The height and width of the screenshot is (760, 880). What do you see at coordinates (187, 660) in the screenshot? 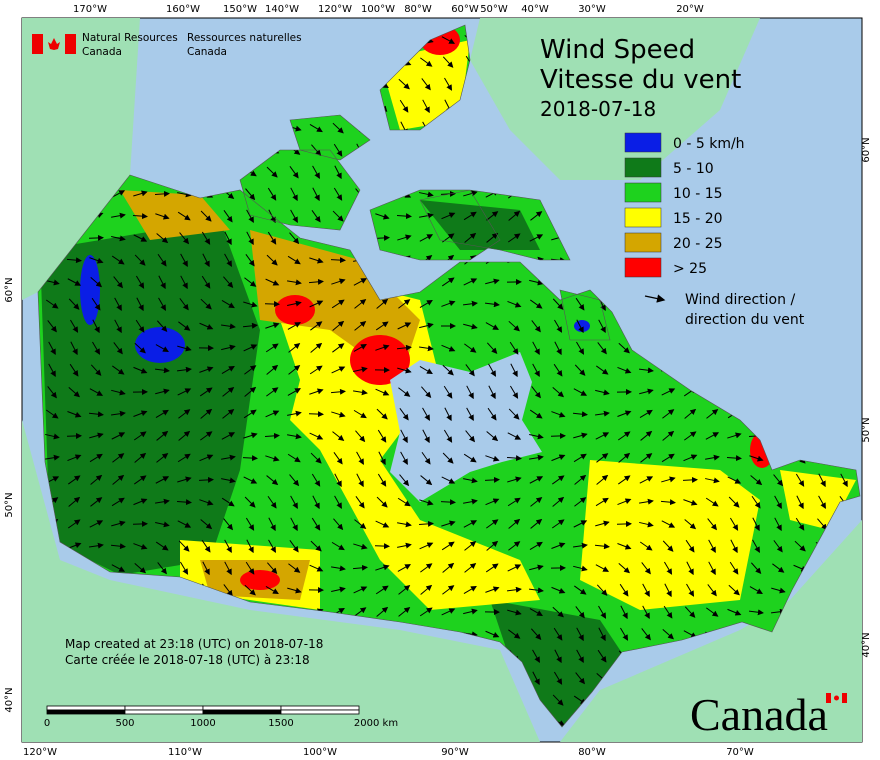
I see `credit: Carte créée le 2018-07-18 (UTC) à 23:18` at bounding box center [187, 660].